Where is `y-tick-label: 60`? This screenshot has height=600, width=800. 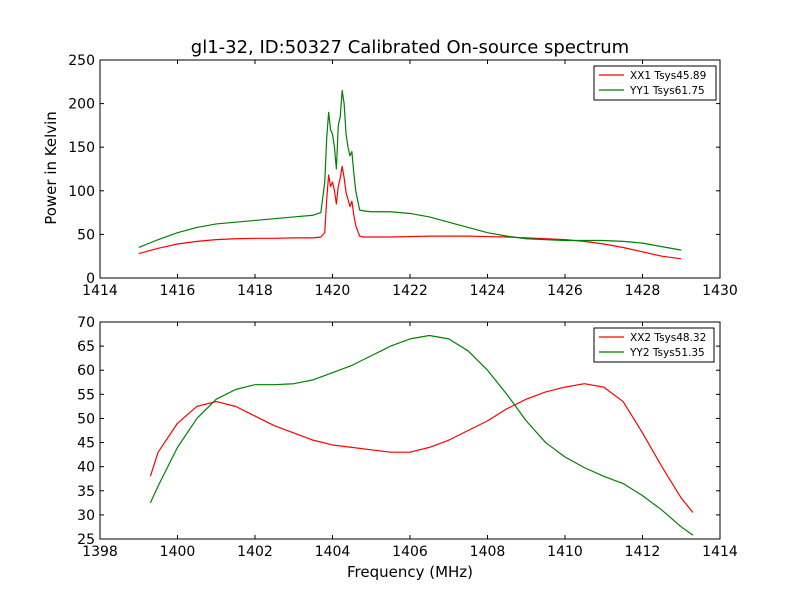
y-tick-label: 60 is located at coordinates (86, 371).